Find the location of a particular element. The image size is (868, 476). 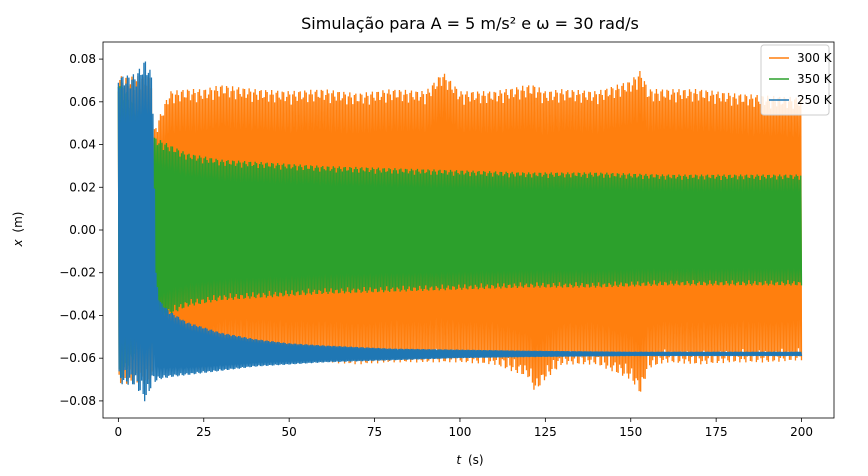

x-tick-label: 200 is located at coordinates (801, 432).